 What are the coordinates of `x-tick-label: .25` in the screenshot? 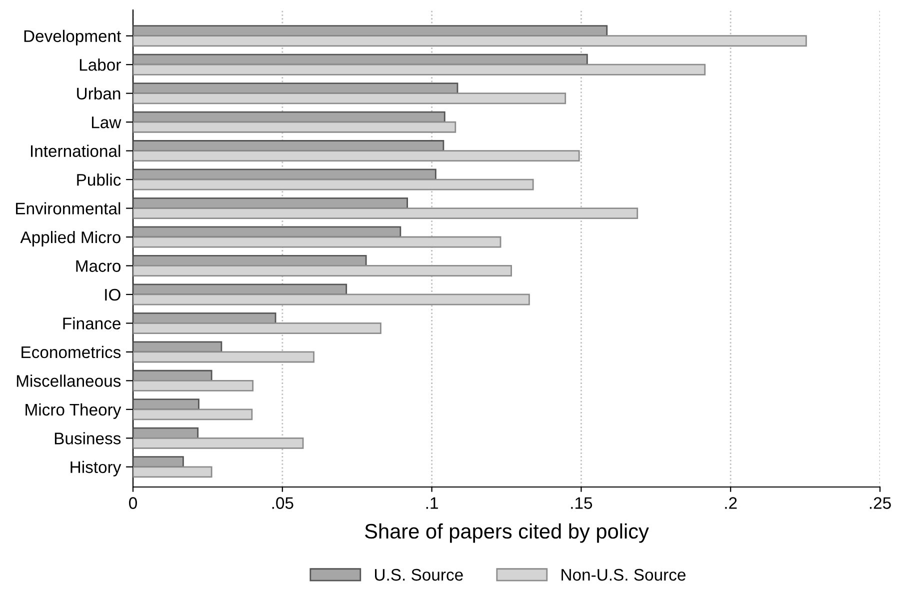 It's located at (880, 503).